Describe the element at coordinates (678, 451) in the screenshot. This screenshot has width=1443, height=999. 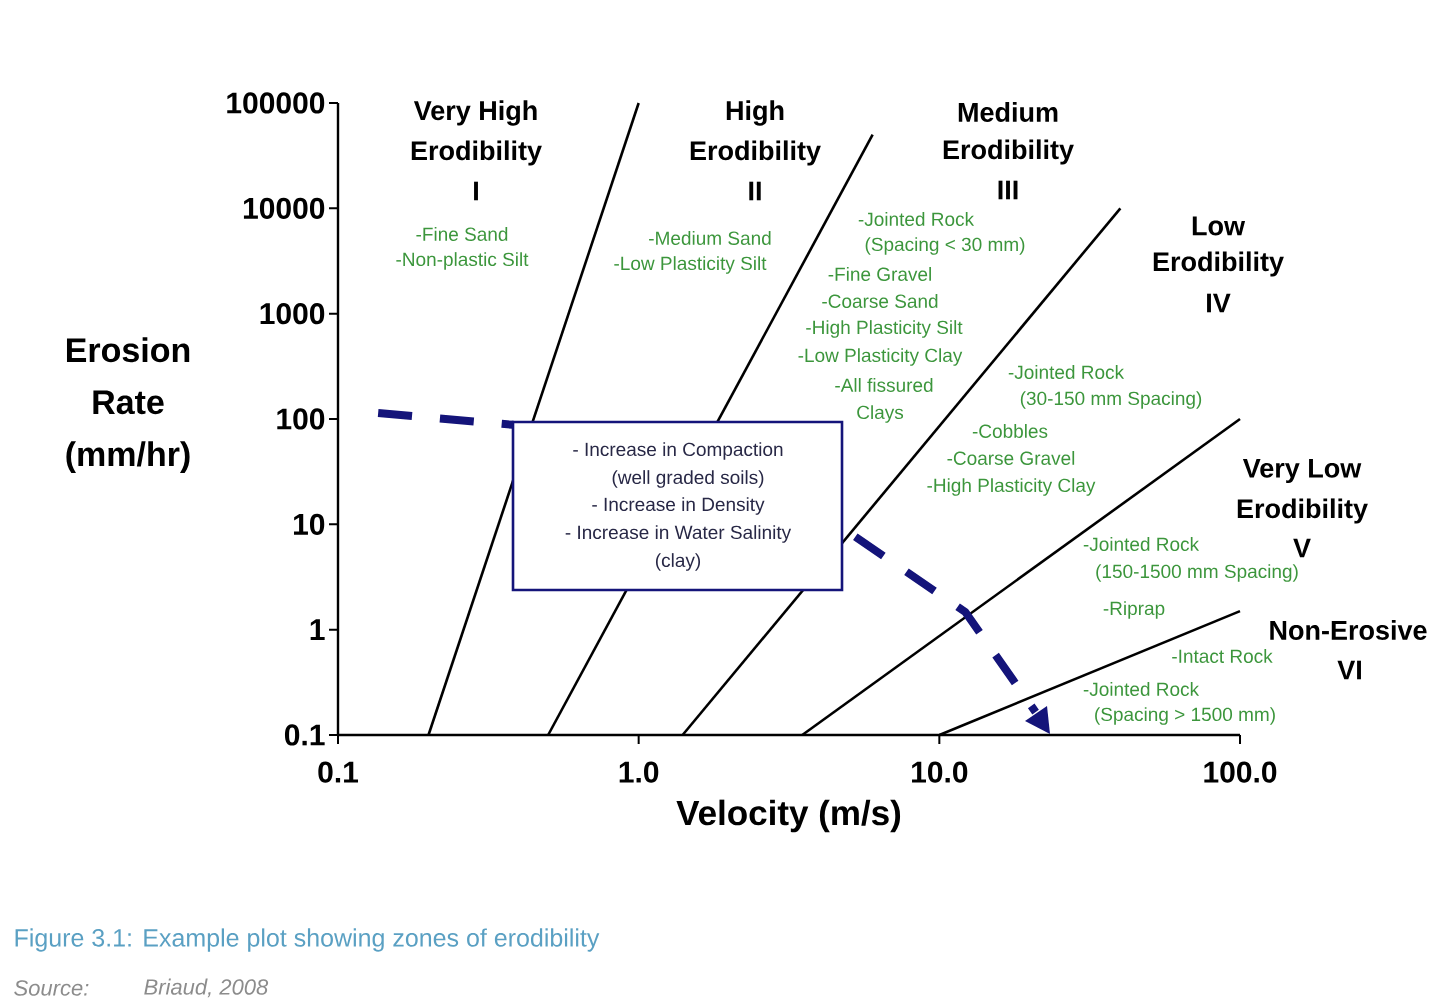
I see `annotation: - Increase in Compaction` at that location.